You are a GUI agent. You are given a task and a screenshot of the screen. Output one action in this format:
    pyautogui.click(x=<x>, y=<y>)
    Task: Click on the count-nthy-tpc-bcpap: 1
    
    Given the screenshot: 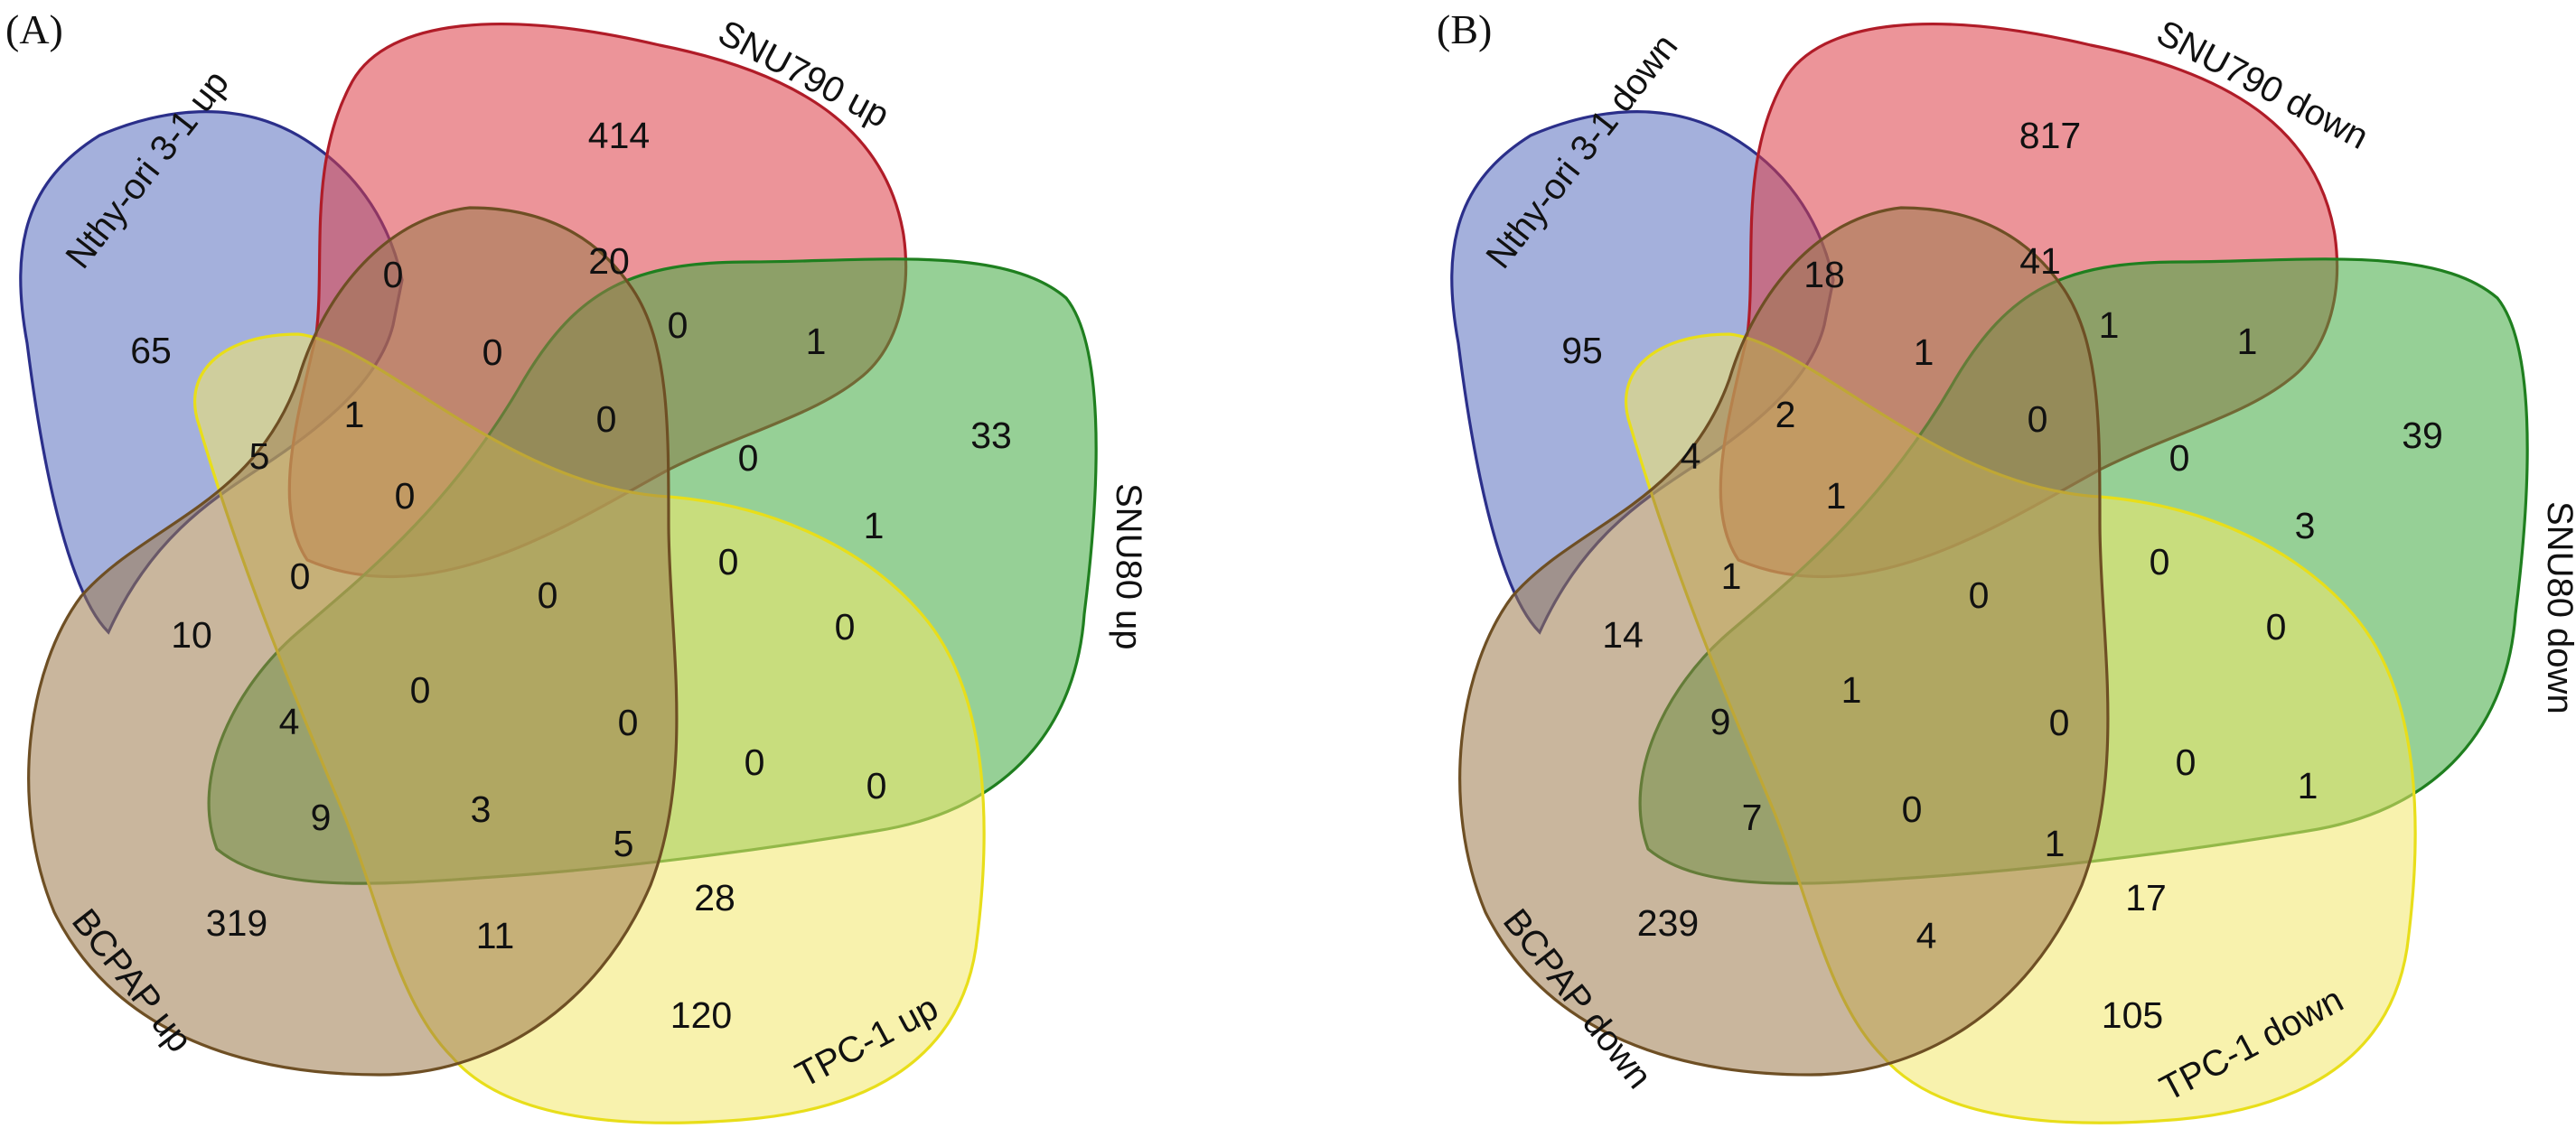 What is the action you would take?
    pyautogui.click(x=1851, y=690)
    